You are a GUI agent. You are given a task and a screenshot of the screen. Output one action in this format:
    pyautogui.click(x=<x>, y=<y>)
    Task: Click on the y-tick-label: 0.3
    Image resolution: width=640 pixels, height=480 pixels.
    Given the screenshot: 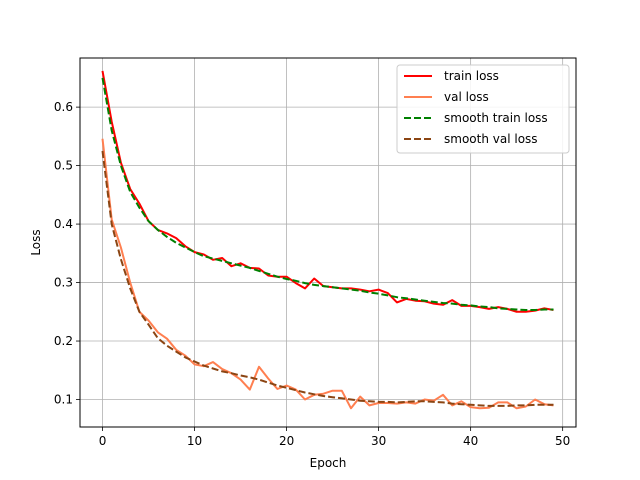 What is the action you would take?
    pyautogui.click(x=63, y=283)
    